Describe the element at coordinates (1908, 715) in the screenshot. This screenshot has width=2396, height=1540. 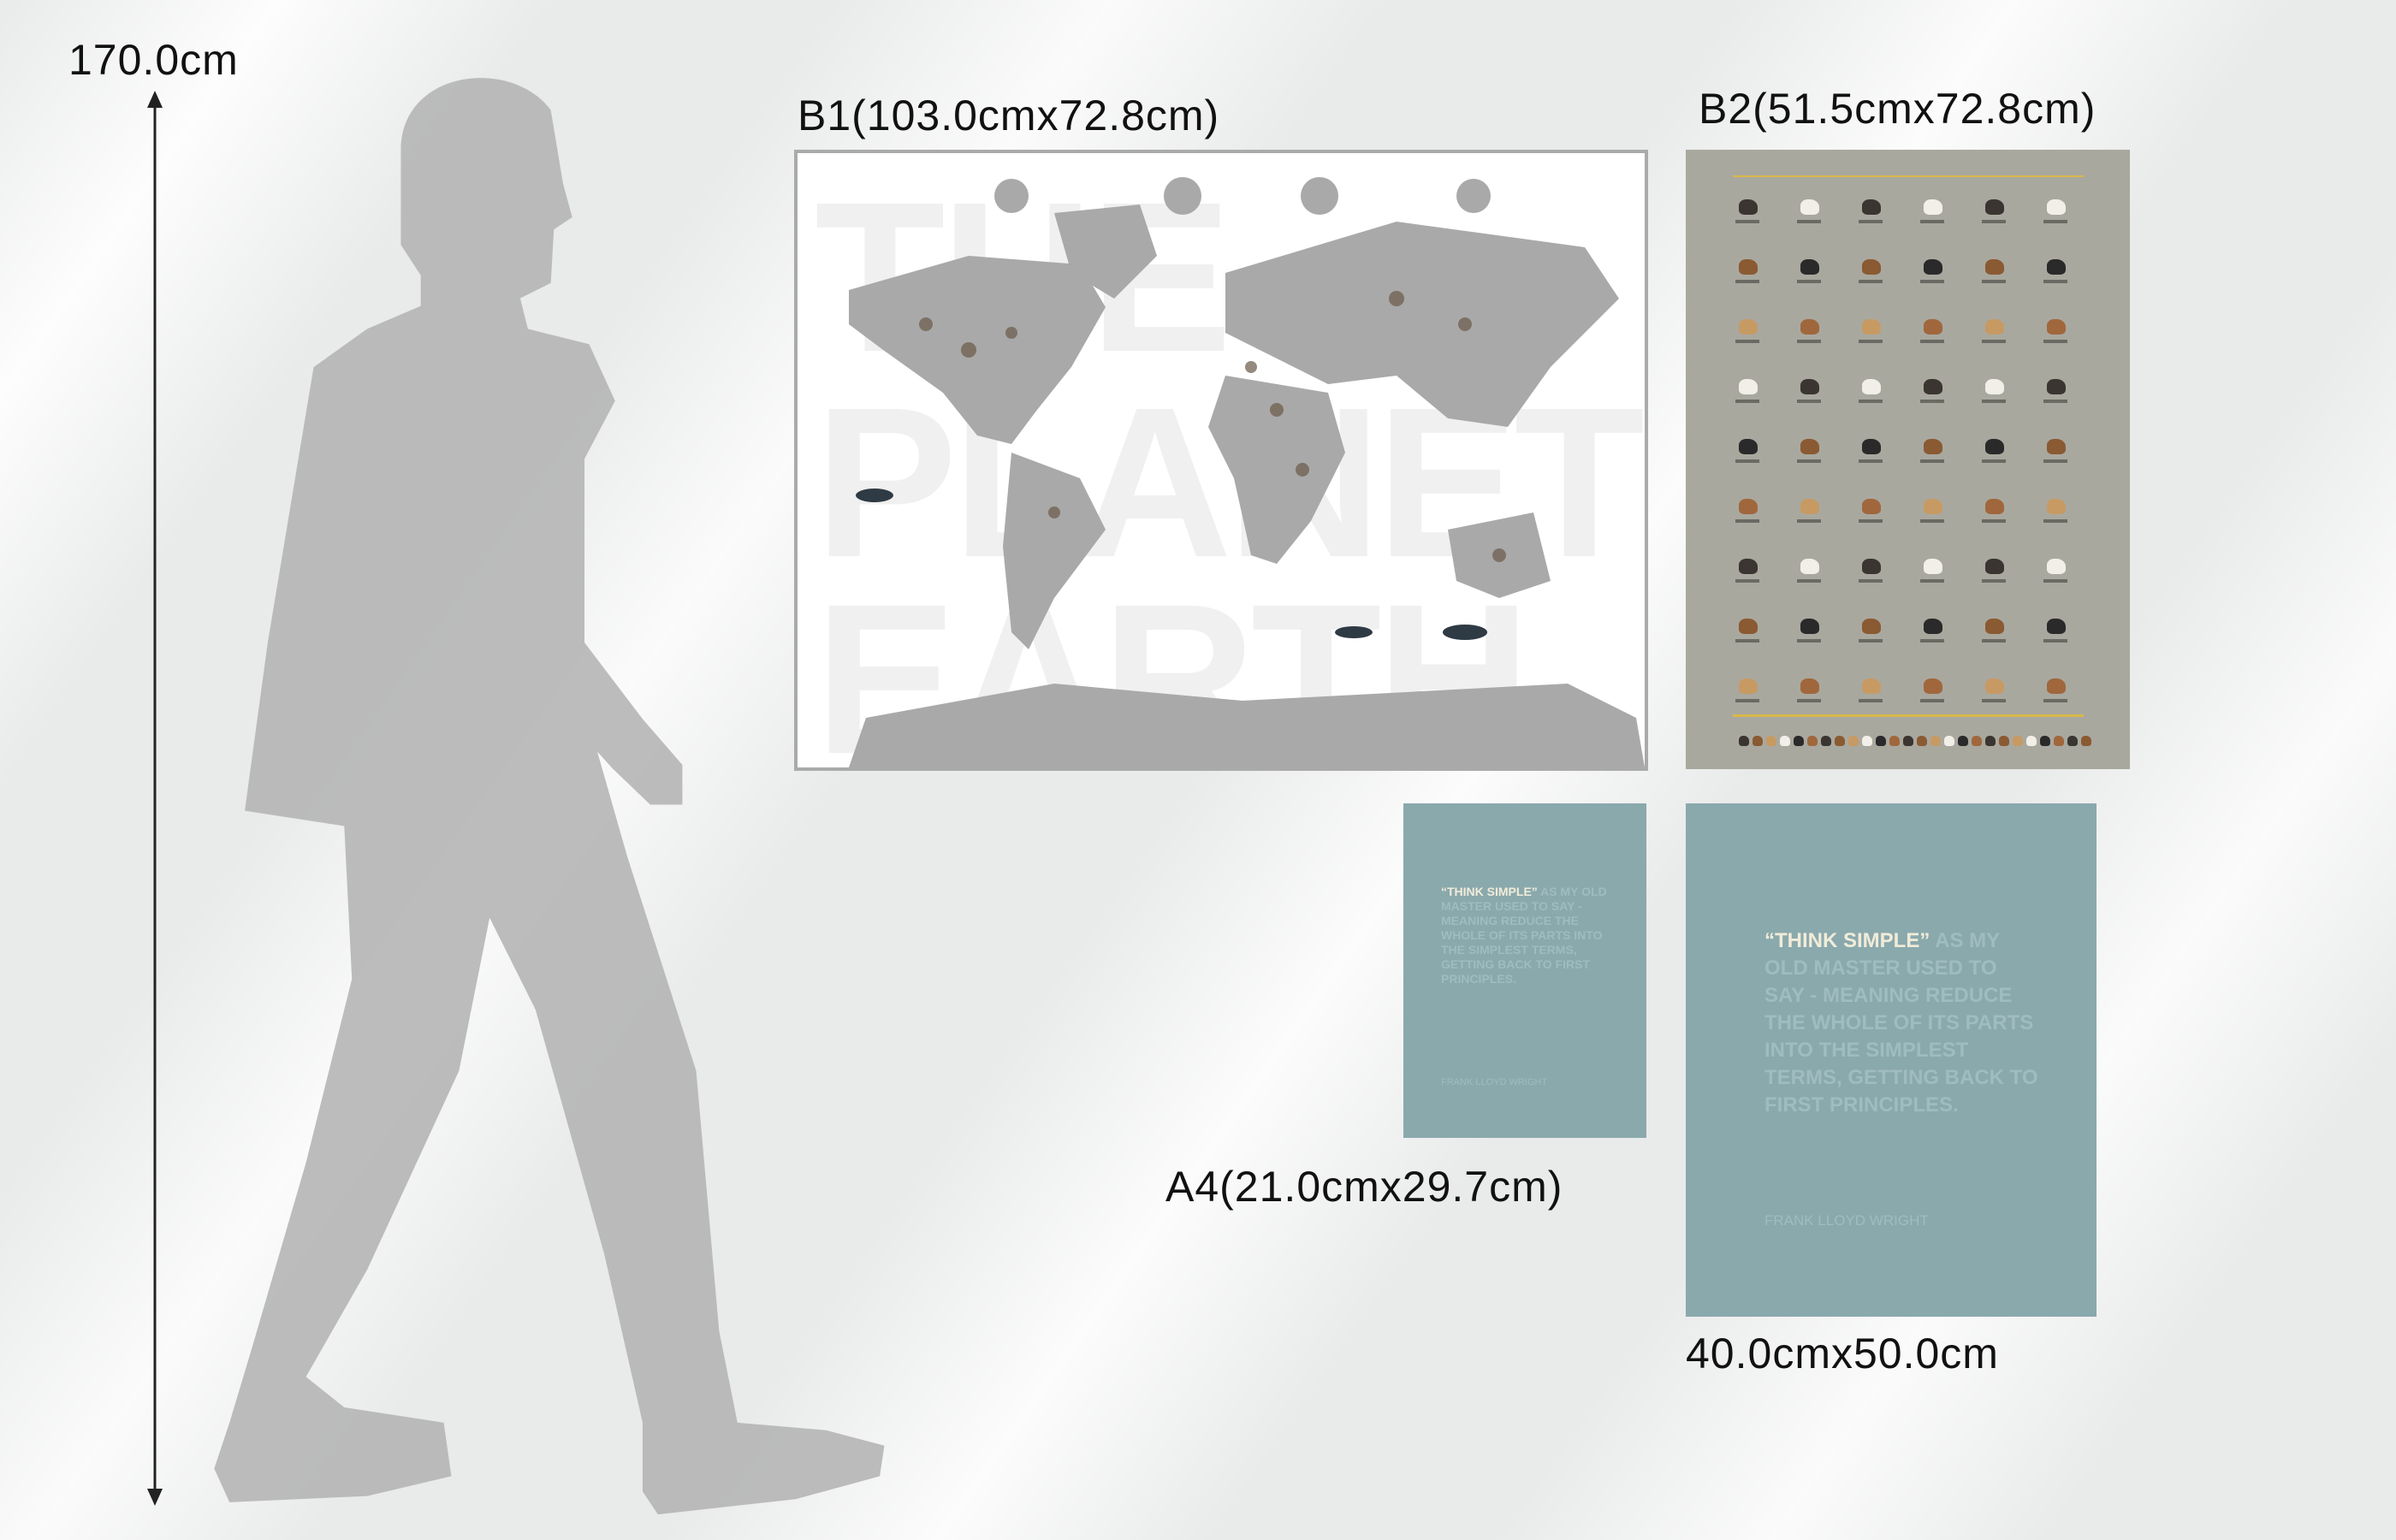
I see `poster-bottom-rule` at that location.